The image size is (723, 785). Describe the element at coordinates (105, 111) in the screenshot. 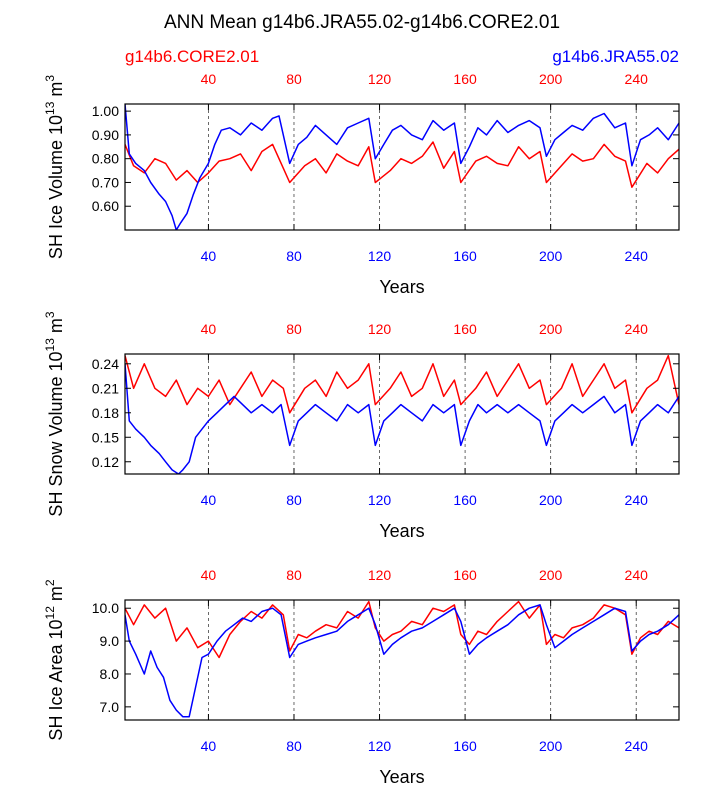

I see `y-tick-label: 1.00` at that location.